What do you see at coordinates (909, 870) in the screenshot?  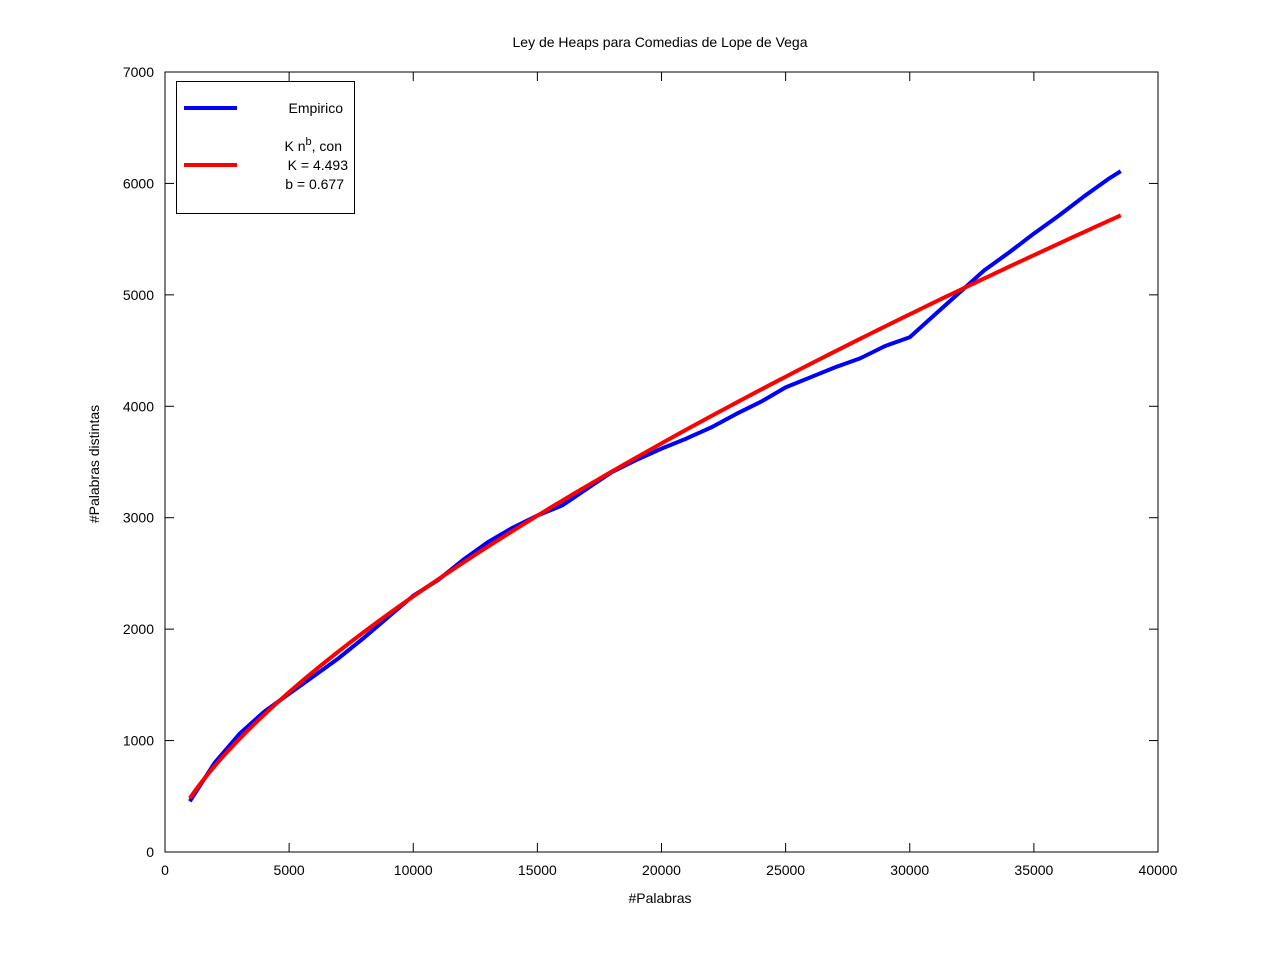 I see `x-tick-label: 30000` at bounding box center [909, 870].